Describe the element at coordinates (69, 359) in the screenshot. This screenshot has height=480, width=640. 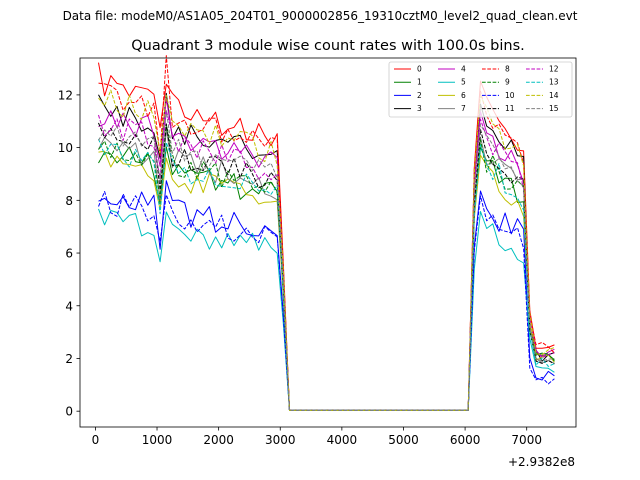
I see `y-tick-label: 2` at that location.